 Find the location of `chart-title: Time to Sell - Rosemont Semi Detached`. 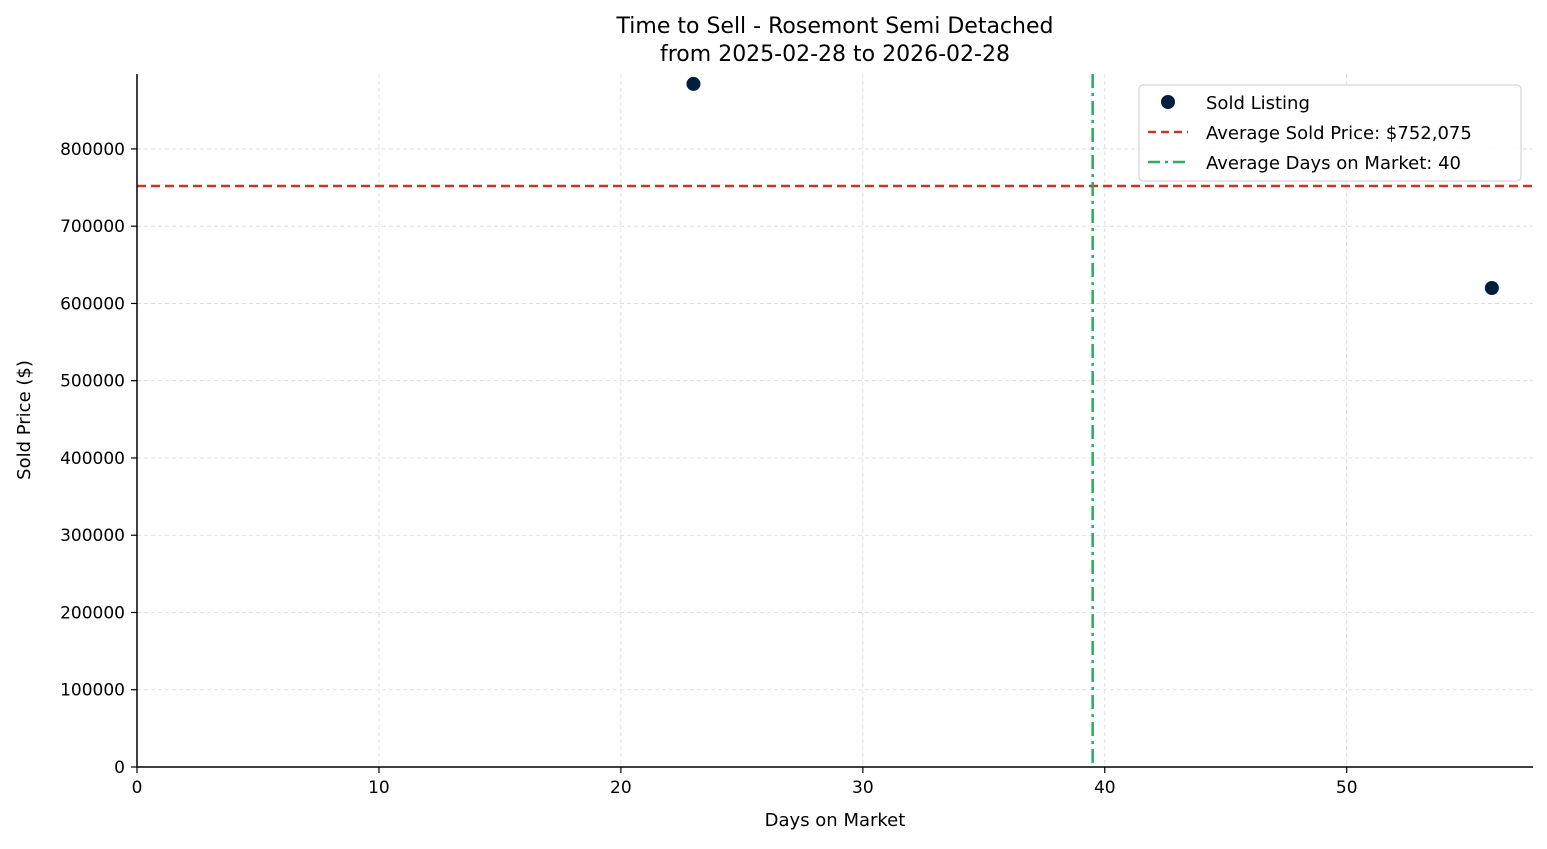

chart-title: Time to Sell - Rosemont Semi Detached is located at coordinates (835, 26).